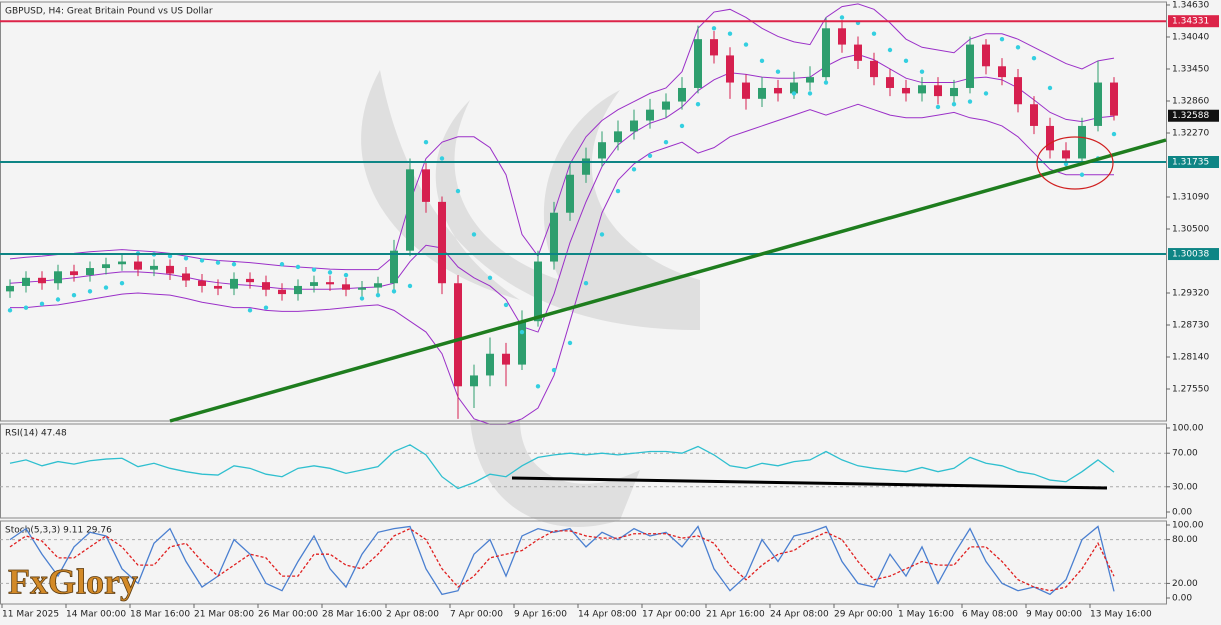 The width and height of the screenshot is (1221, 625). Describe the element at coordinates (1190, 357) in the screenshot. I see `y-tick-label: 1.28140` at that location.